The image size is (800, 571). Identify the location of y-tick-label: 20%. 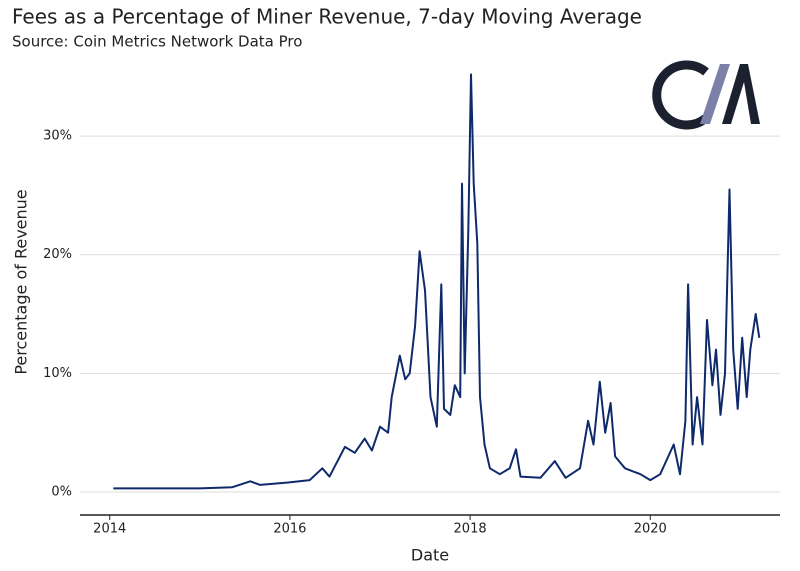
(57, 254).